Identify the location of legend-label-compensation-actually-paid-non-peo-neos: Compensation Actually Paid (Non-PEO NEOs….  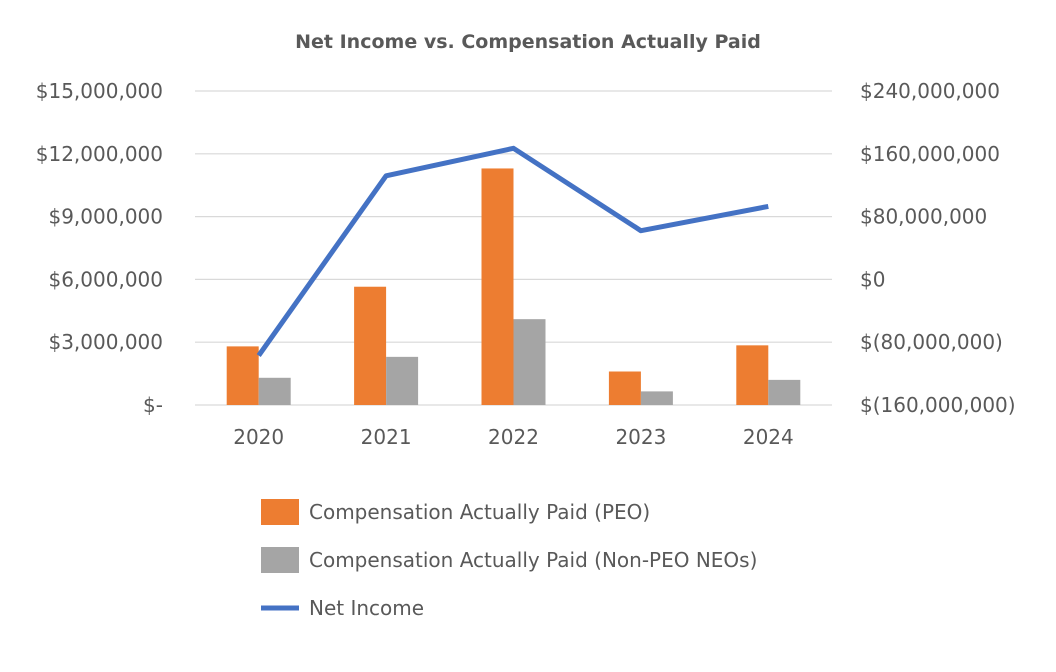
(533, 560).